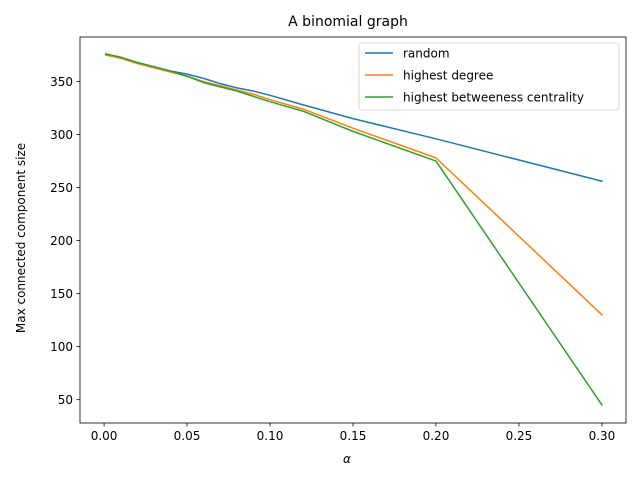  What do you see at coordinates (270, 436) in the screenshot?
I see `x-tick-label: 0.10` at bounding box center [270, 436].